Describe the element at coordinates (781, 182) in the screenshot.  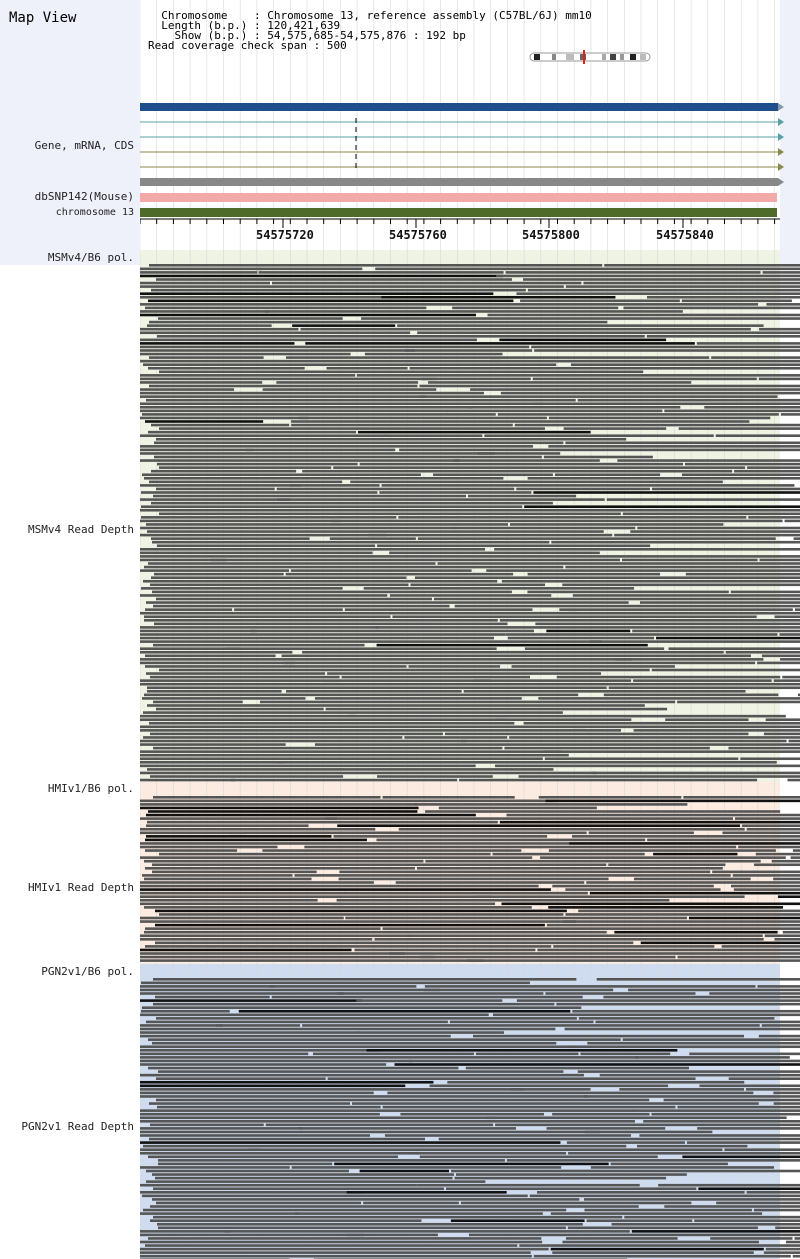
I see `grey-track-arrow-icon` at that location.